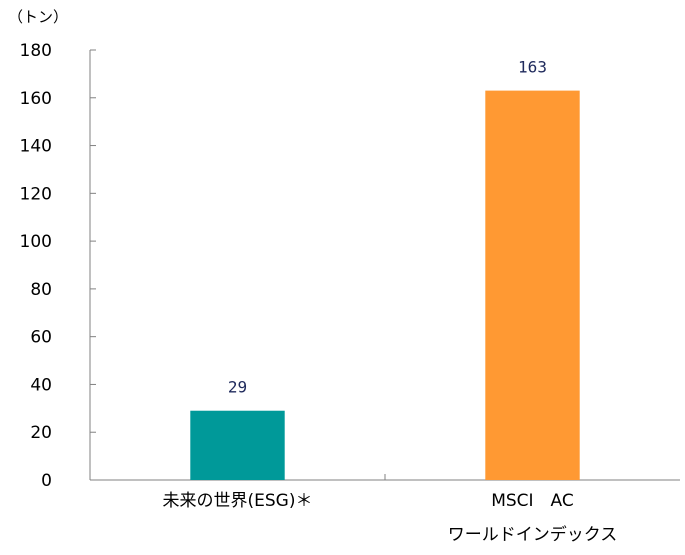 The image size is (685, 555). I want to click on y-tick-label: 80, so click(41, 290).